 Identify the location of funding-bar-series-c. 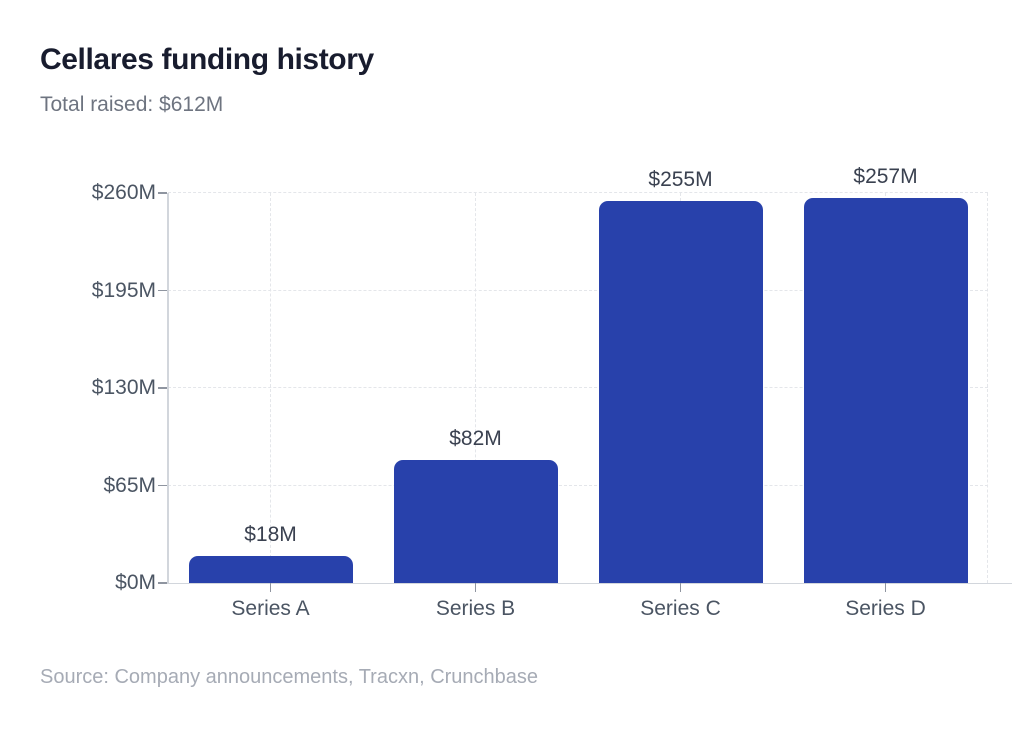
(680, 391).